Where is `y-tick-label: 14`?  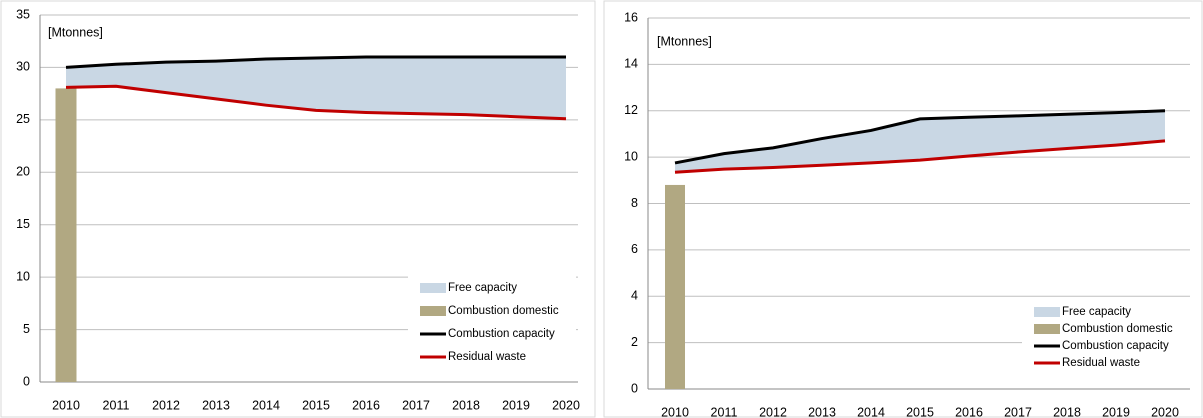 y-tick-label: 14 is located at coordinates (631, 64).